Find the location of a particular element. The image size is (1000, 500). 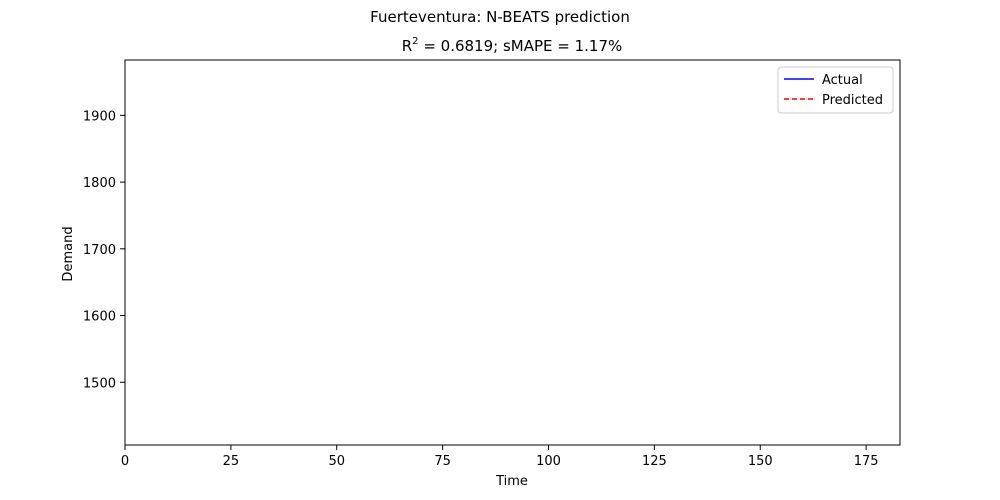

x-tick-label: 175 is located at coordinates (866, 461).